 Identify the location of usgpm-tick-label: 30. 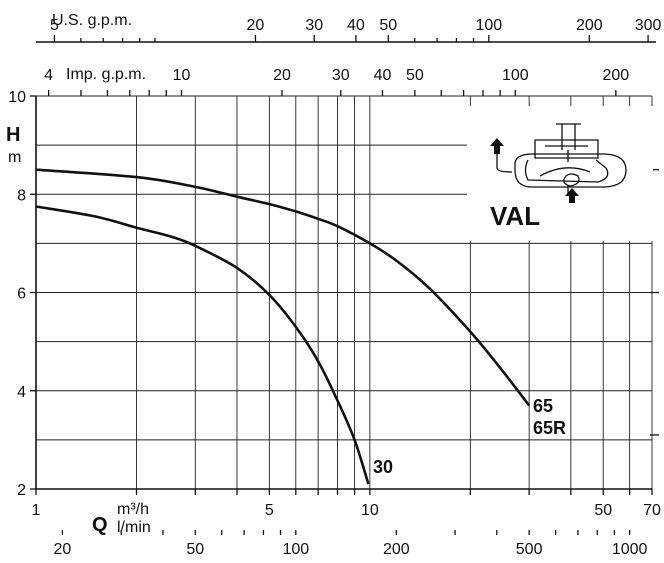
(314, 25).